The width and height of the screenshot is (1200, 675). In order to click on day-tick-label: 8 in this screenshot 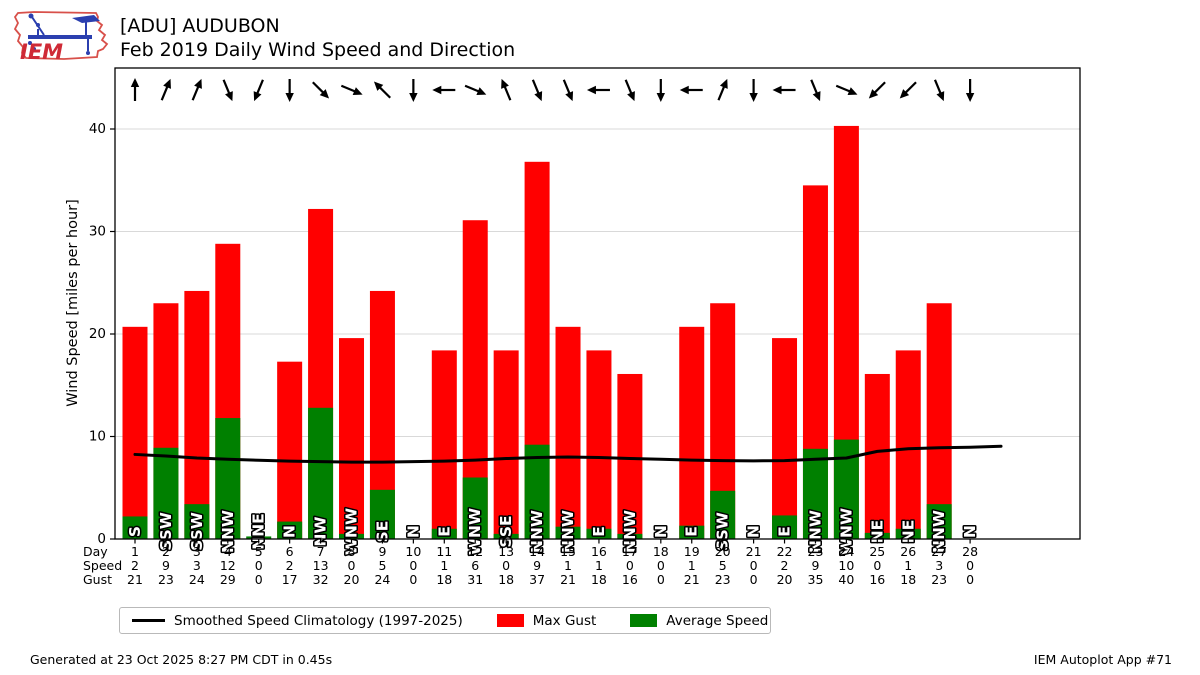, I will do `click(352, 551)`.